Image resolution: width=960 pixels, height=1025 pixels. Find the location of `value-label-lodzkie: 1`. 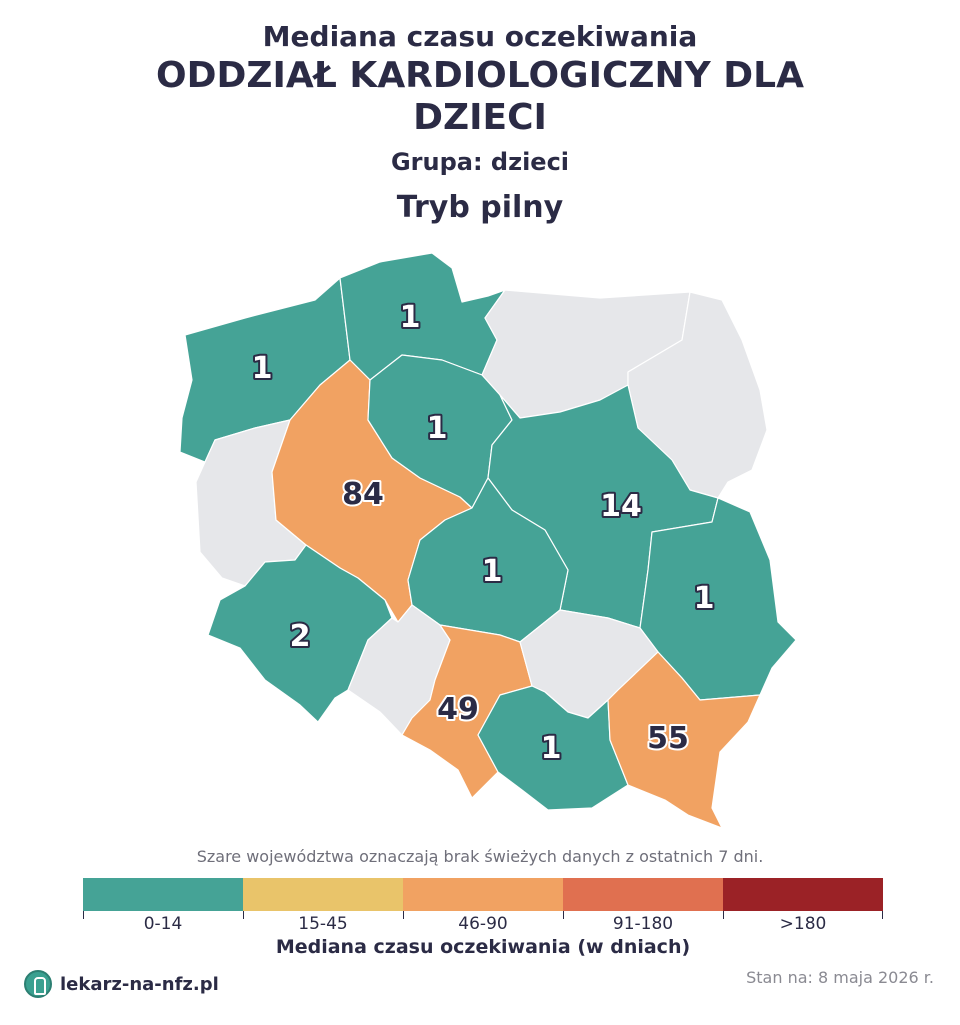

value-label-lodzkie: 1 is located at coordinates (492, 571).